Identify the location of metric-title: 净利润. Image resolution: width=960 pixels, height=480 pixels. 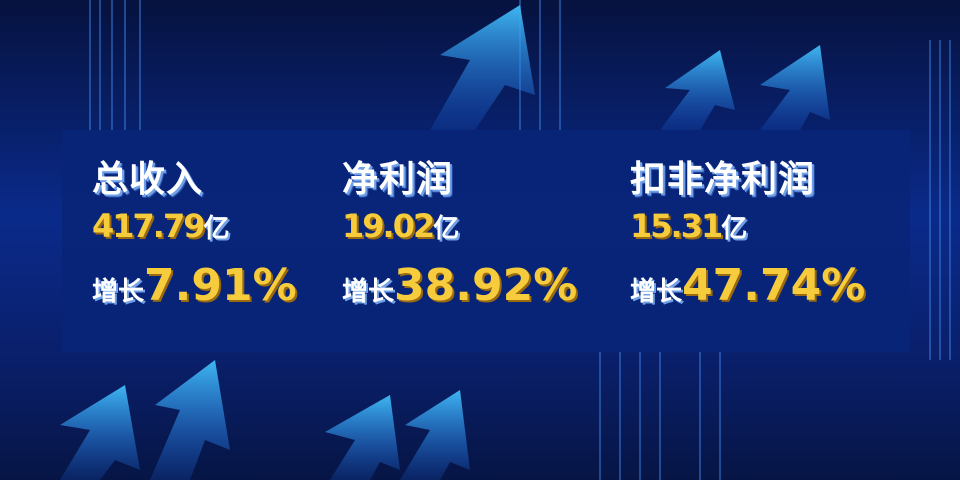
(398, 179).